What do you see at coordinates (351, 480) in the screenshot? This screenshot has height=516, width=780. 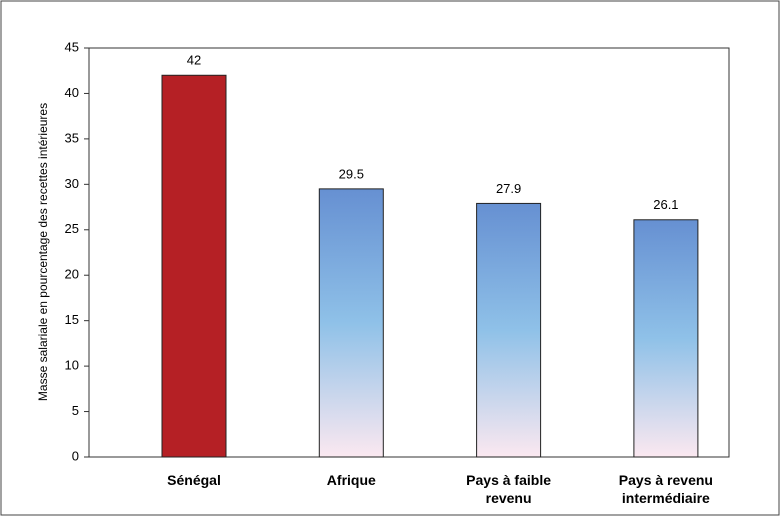 I see `x-tick-label: Afrique` at bounding box center [351, 480].